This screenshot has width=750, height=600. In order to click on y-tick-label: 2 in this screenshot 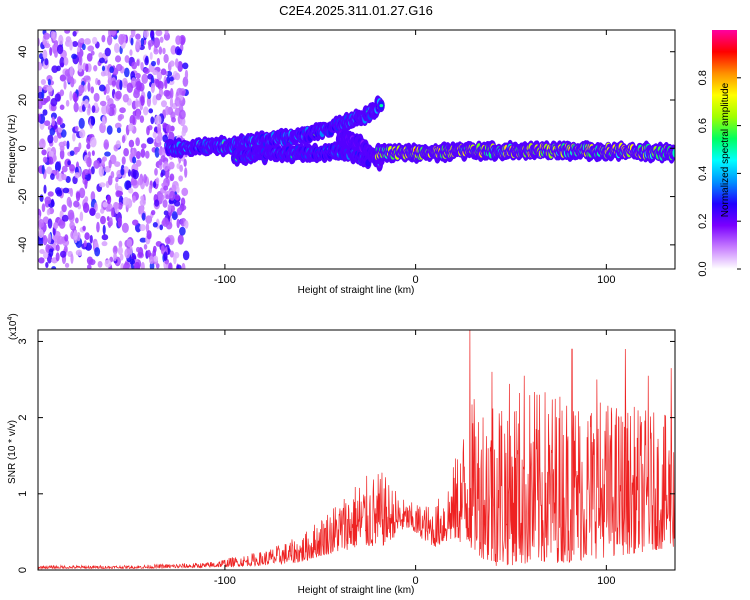, I will do `click(23, 418)`.